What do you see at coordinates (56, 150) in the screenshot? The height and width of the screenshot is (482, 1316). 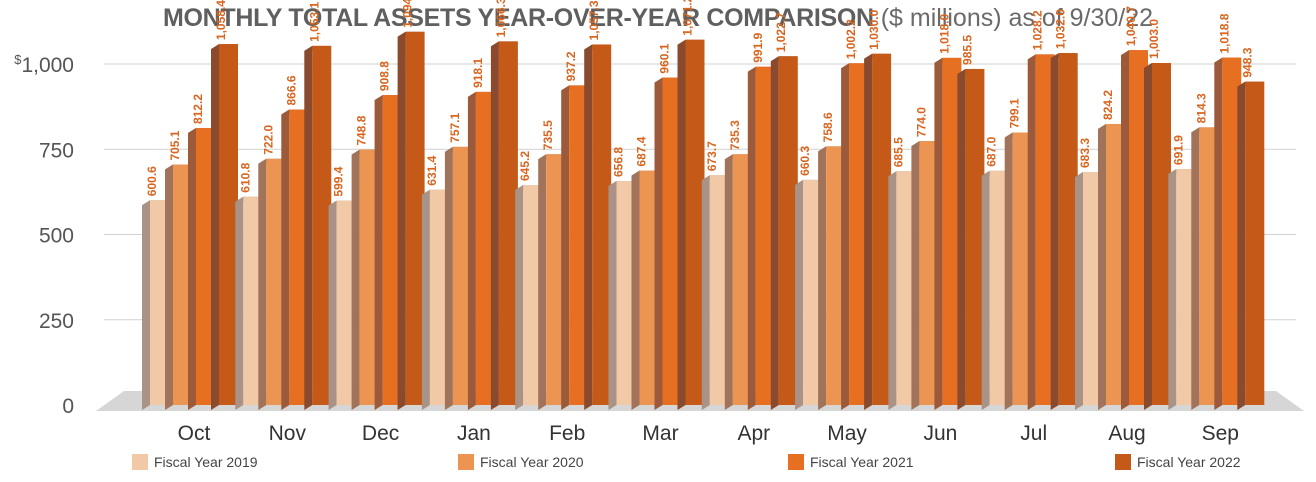 I see `y-tick-label: 750` at bounding box center [56, 150].